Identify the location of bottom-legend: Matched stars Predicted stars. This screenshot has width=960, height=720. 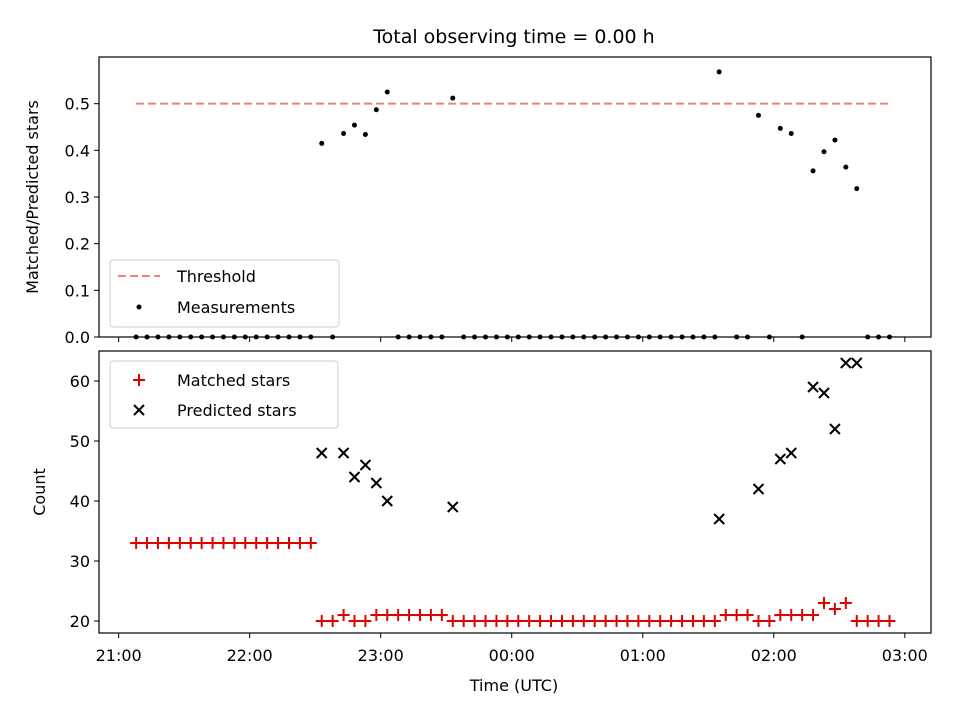
(224, 394).